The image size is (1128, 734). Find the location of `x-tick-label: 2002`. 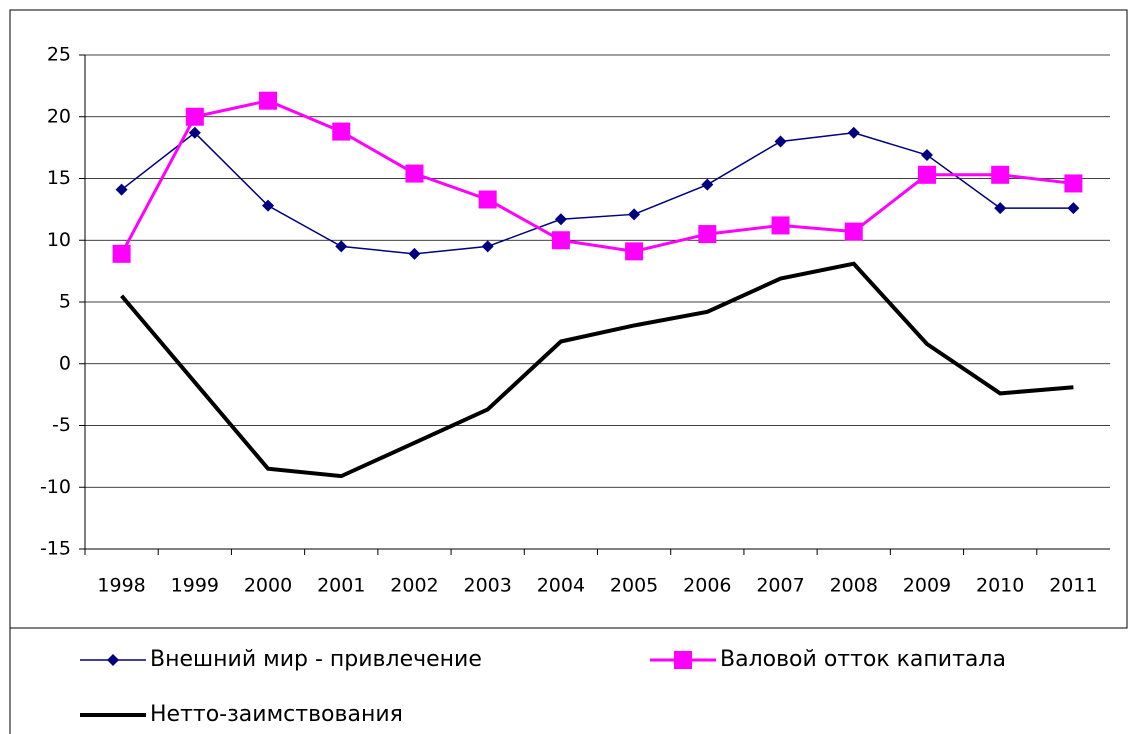

x-tick-label: 2002 is located at coordinates (414, 586).